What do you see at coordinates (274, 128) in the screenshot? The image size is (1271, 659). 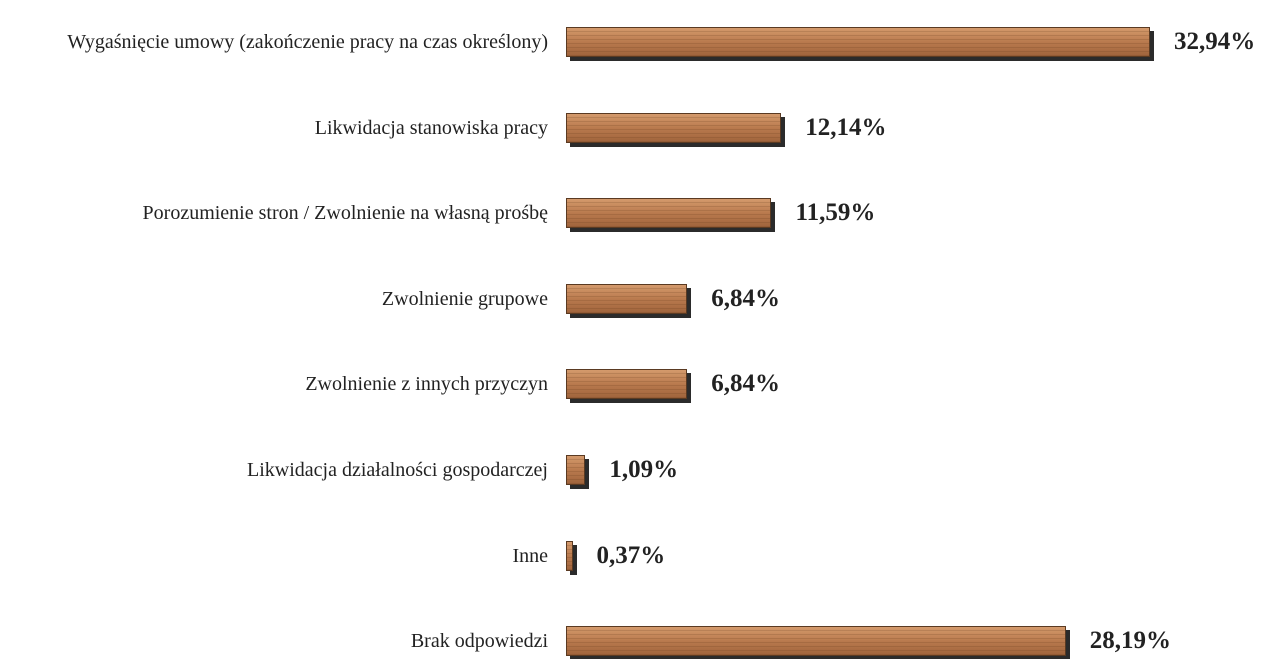 I see `category-label-row: Likwidacja stanowiska pracy` at bounding box center [274, 128].